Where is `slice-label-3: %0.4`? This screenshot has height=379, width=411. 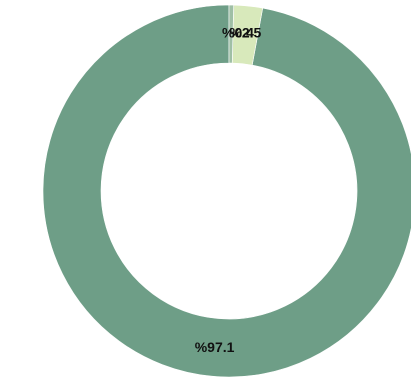
slice-label-3: %0.4 is located at coordinates (238, 33).